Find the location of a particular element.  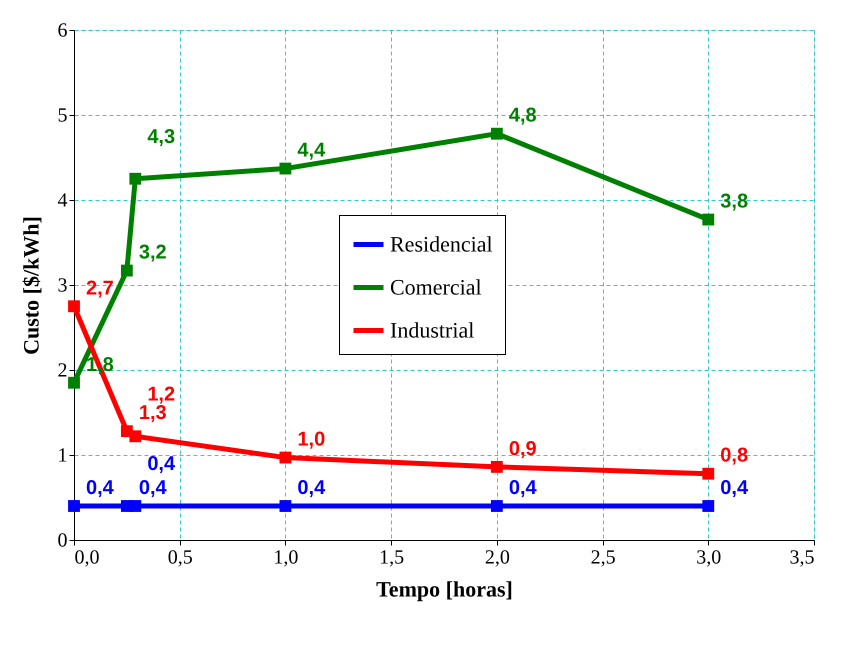

x-tick-label: 0,0 is located at coordinates (87, 557).